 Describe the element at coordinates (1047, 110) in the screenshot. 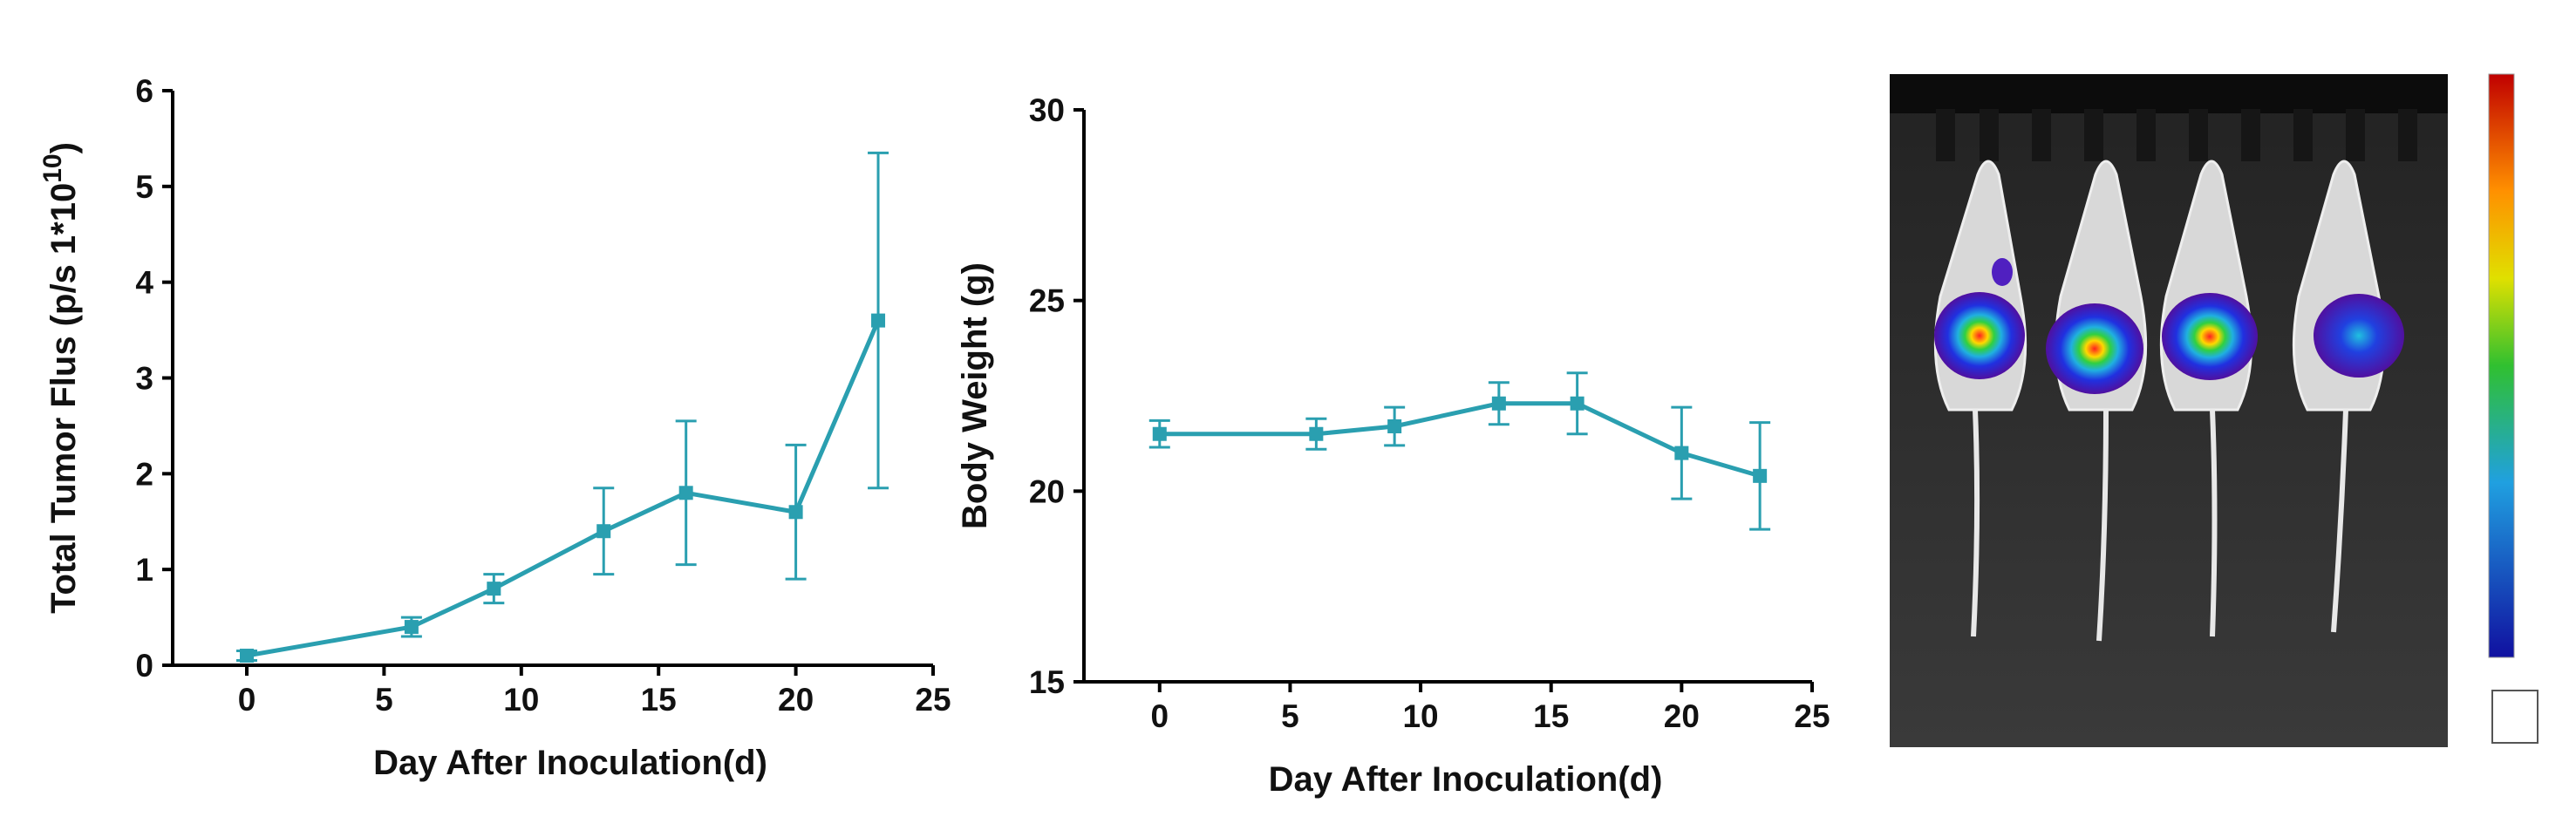

I see `y-tick-label: 30` at that location.